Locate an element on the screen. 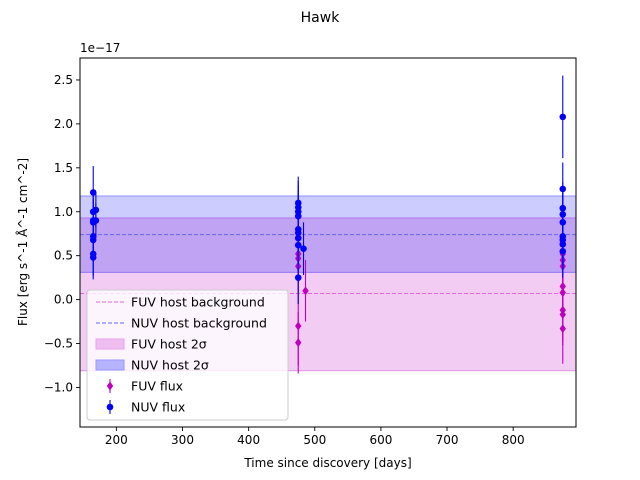  chart-title: Hawk is located at coordinates (321, 18).